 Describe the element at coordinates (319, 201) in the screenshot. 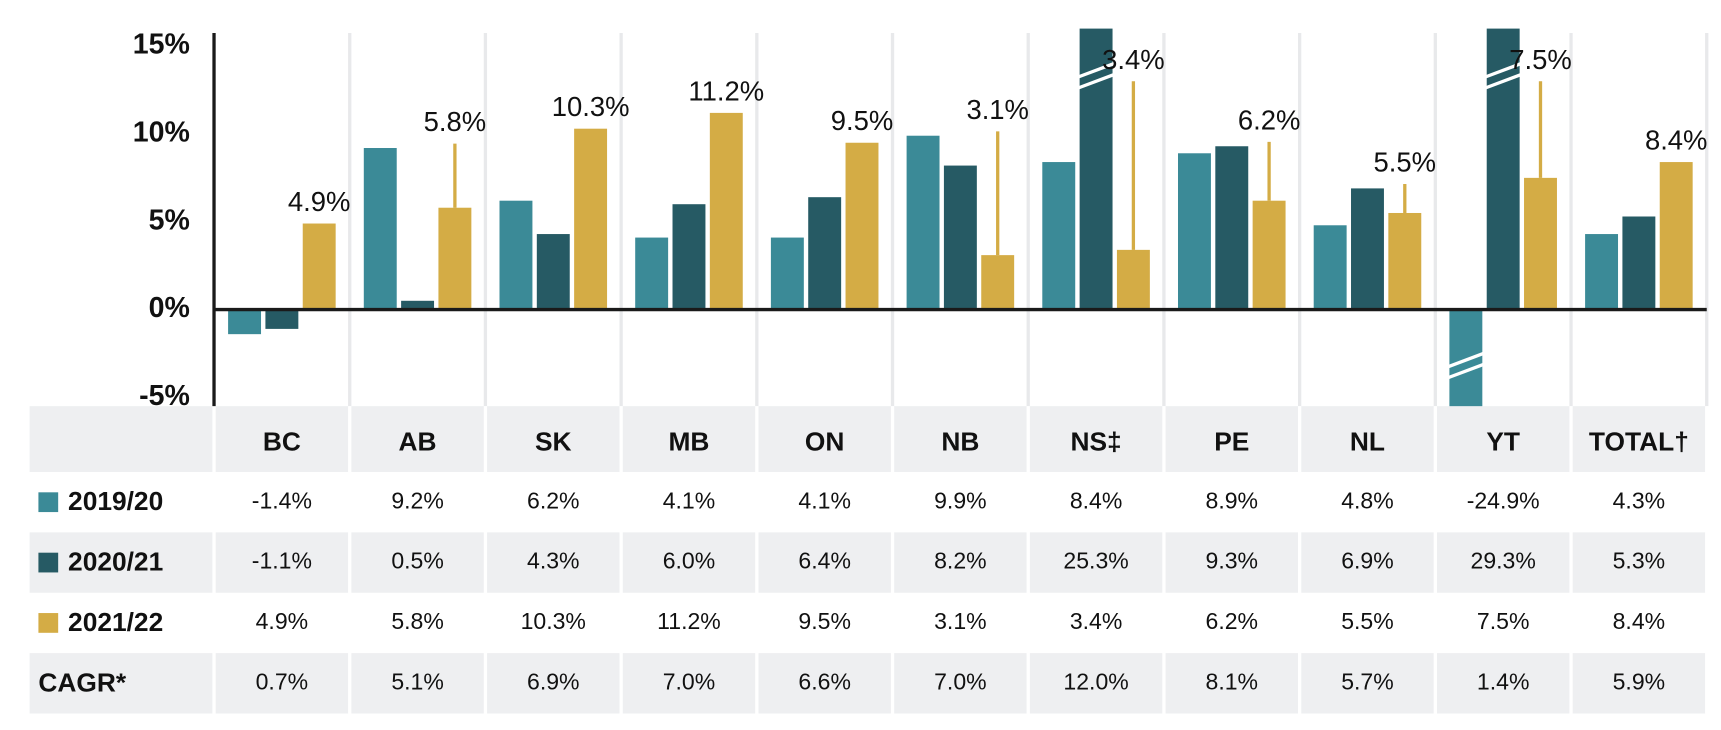

I see `value-label: 4.9%` at that location.